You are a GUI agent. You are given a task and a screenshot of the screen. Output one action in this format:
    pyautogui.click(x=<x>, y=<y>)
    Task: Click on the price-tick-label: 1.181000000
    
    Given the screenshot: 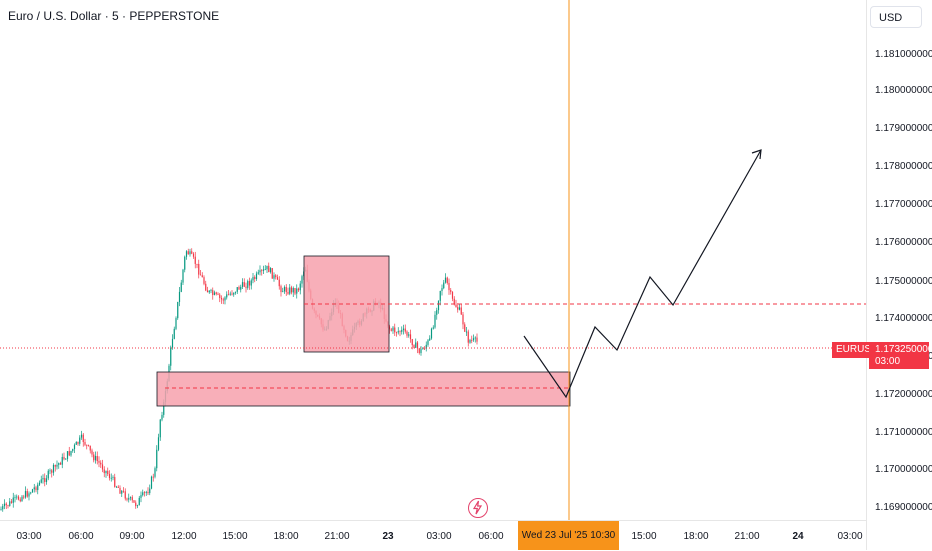 What is the action you would take?
    pyautogui.click(x=903, y=54)
    